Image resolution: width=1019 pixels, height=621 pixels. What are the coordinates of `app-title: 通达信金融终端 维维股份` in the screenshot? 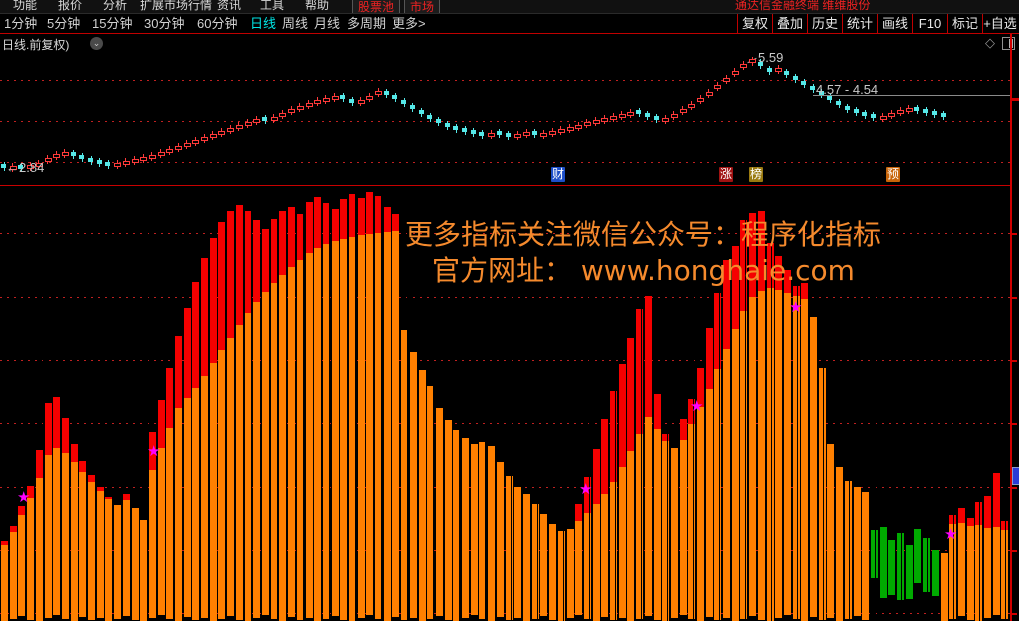 It's located at (803, 6).